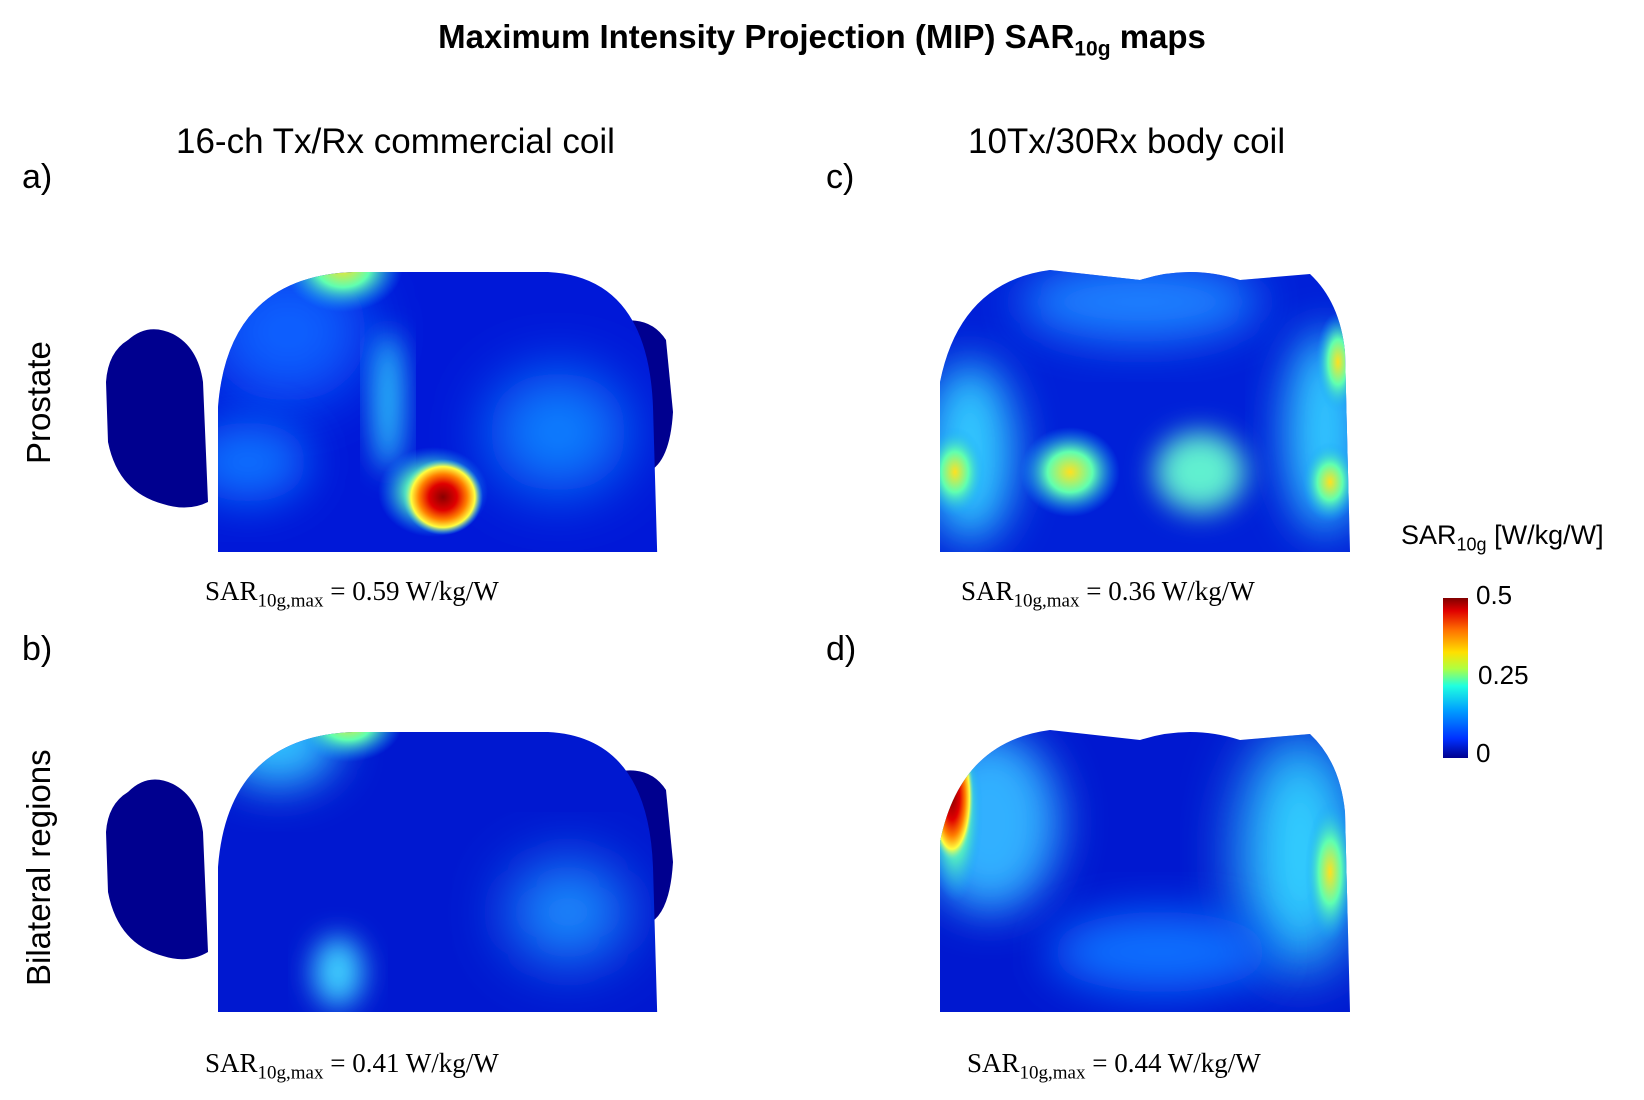 The image size is (1644, 1100). What do you see at coordinates (1114, 1066) in the screenshot?
I see `sar-max-d: SAR10g,max = 0.44 W/kg/W` at bounding box center [1114, 1066].